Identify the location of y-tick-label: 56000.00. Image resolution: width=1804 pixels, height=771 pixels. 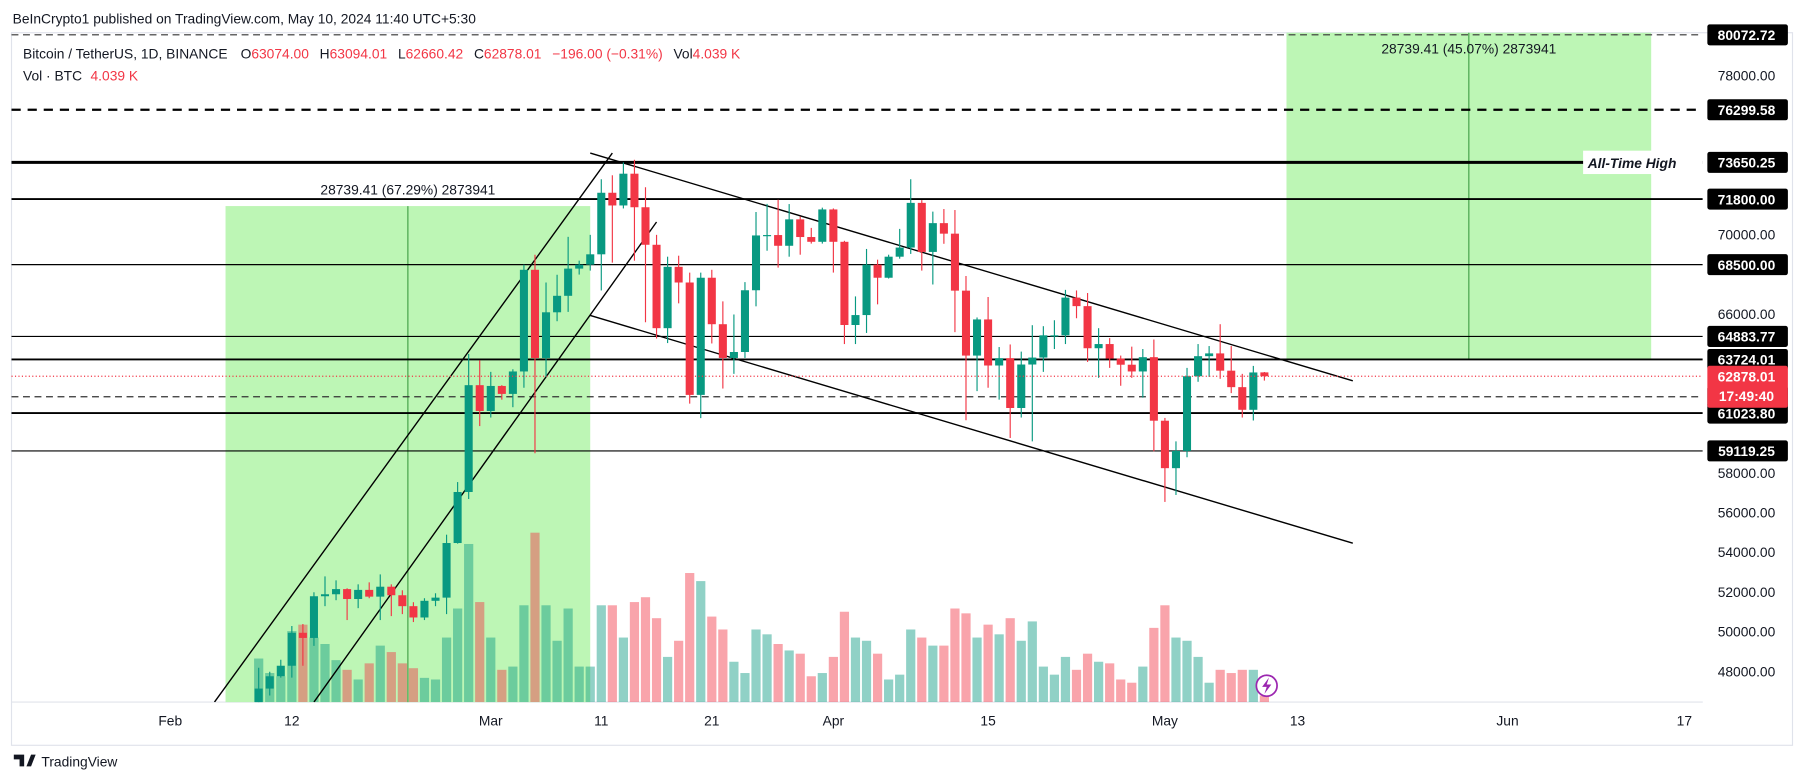
(1747, 512).